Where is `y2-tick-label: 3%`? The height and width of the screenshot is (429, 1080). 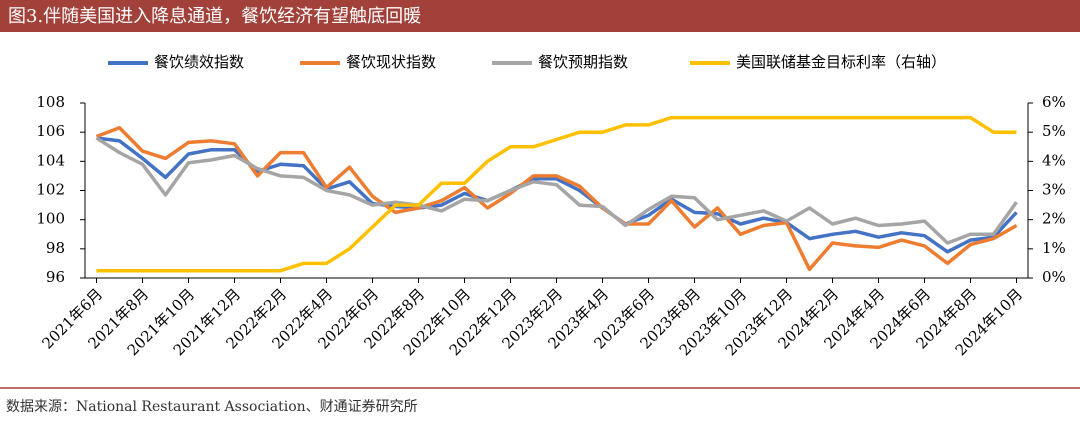 y2-tick-label: 3% is located at coordinates (1054, 190).